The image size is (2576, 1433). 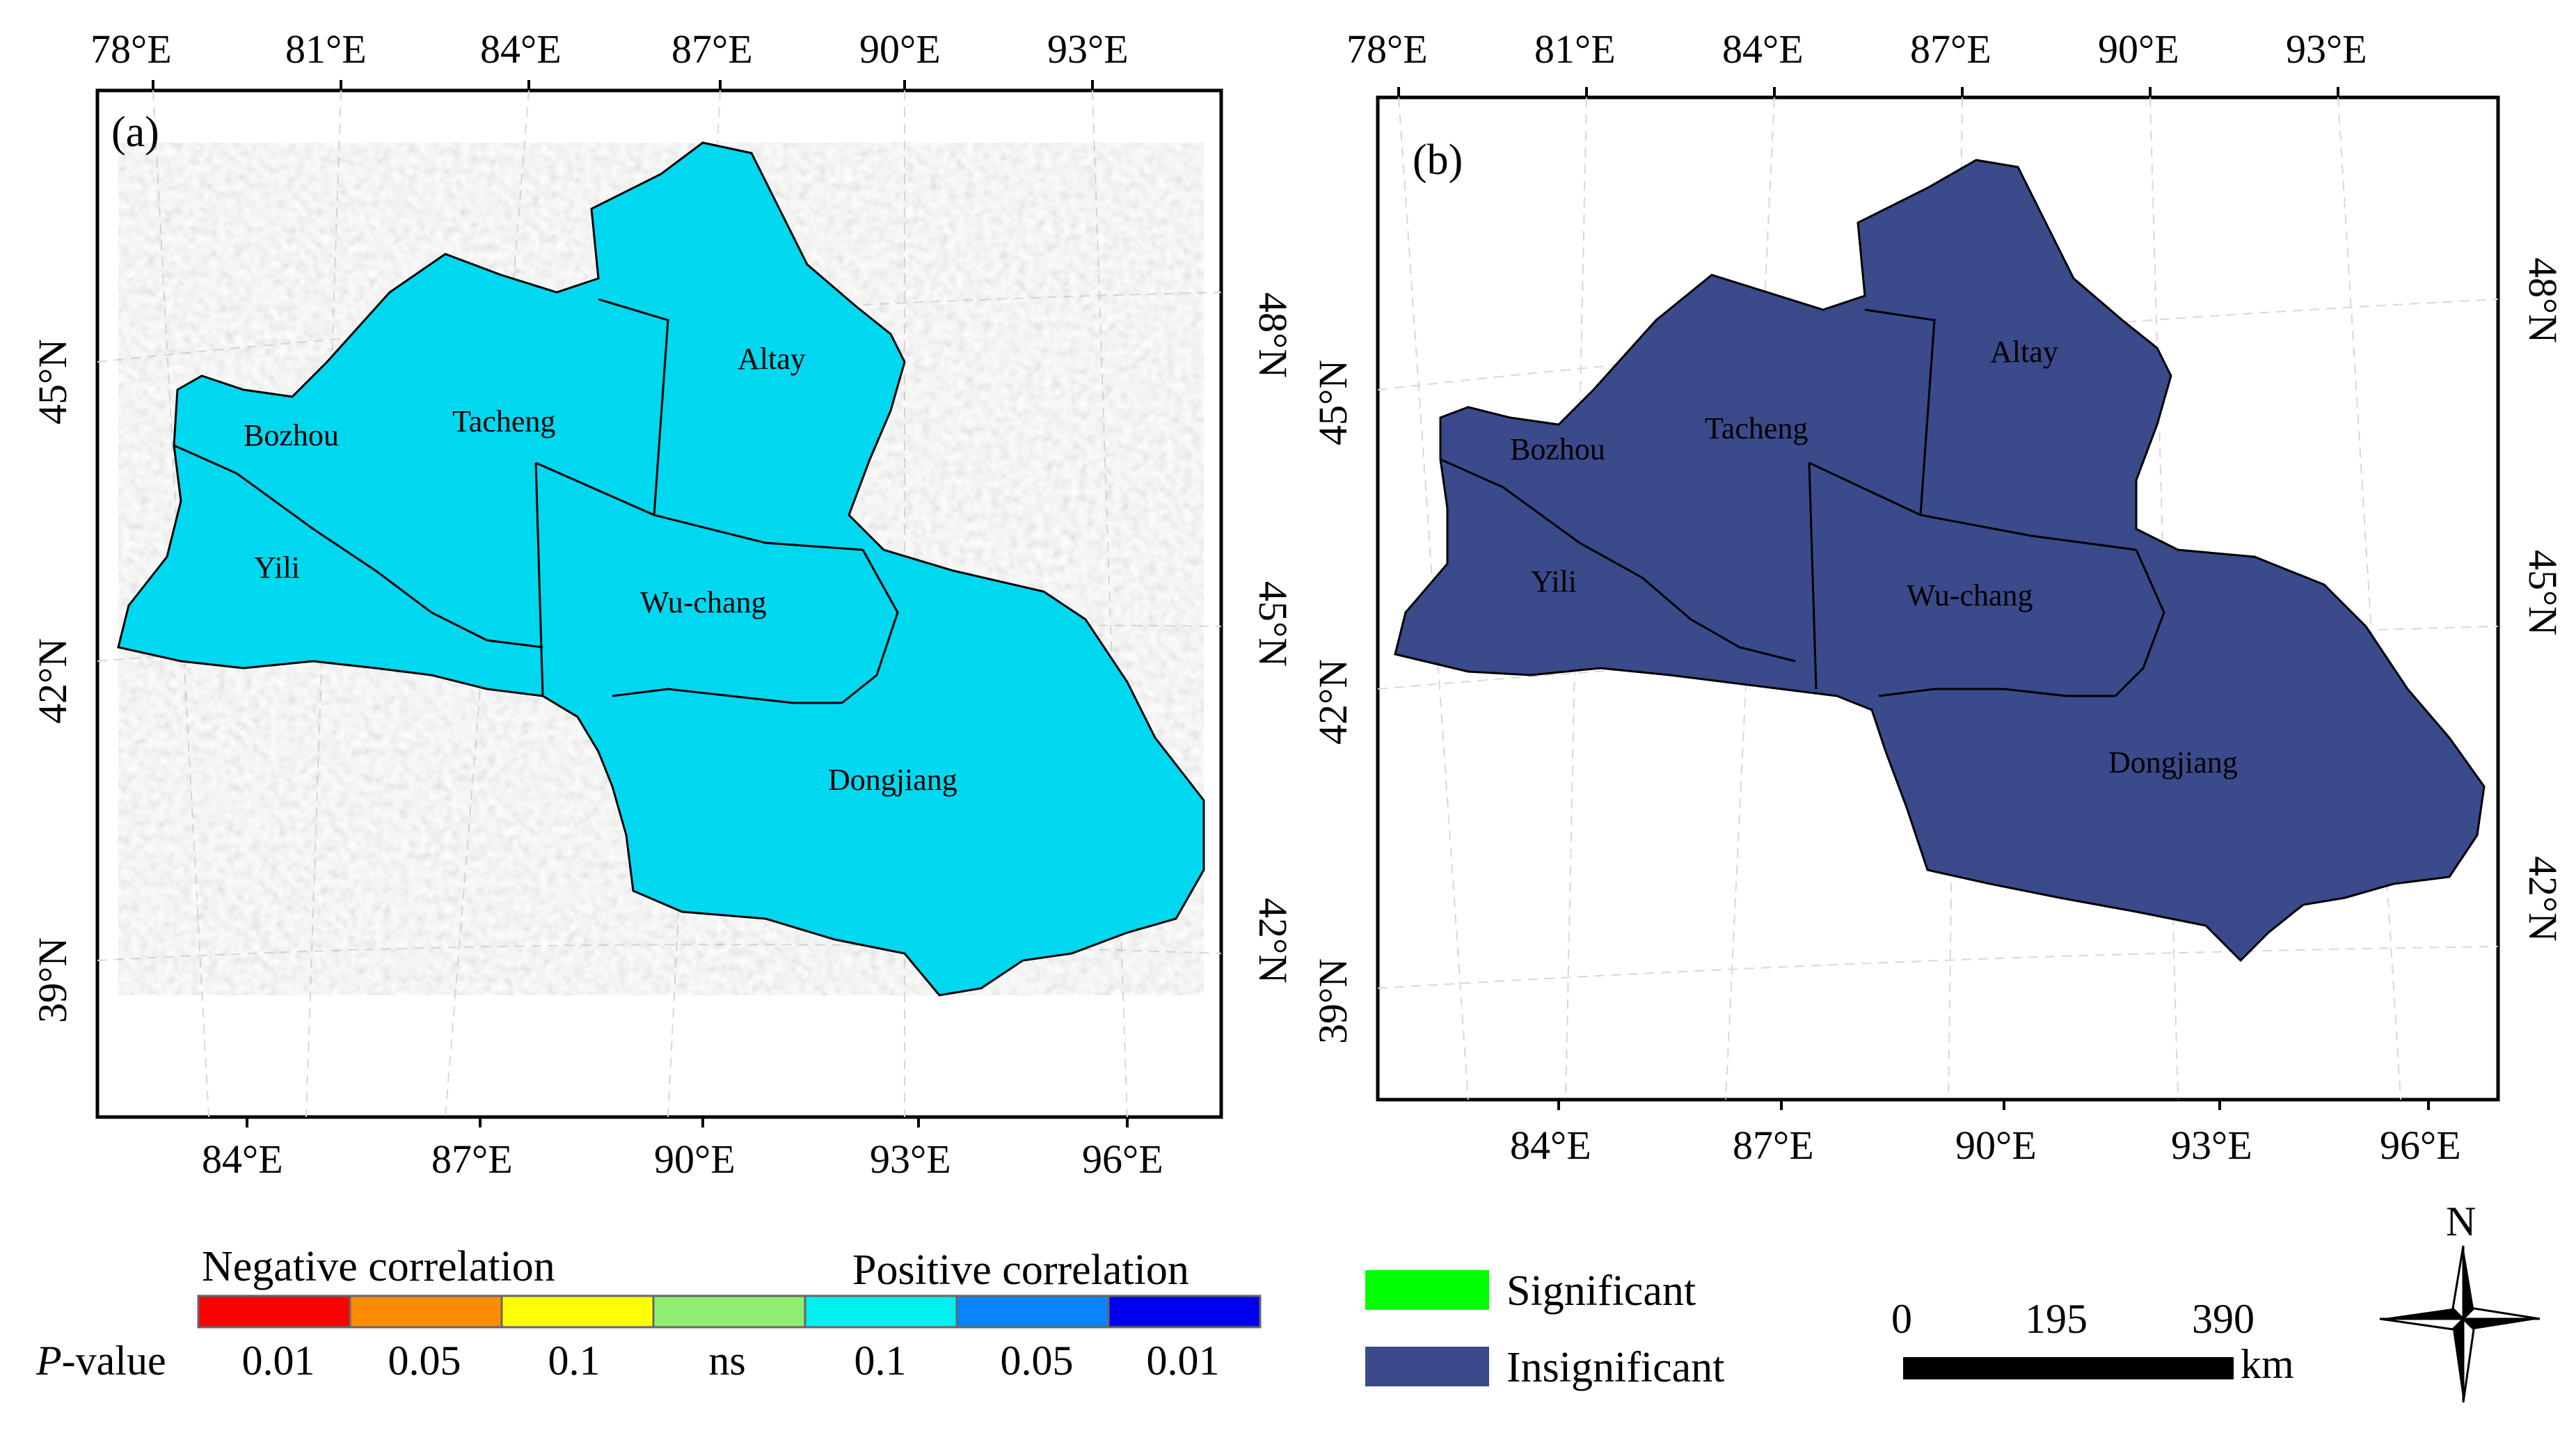 What do you see at coordinates (772, 359) in the screenshot?
I see `region-label-altay-a: Altay` at bounding box center [772, 359].